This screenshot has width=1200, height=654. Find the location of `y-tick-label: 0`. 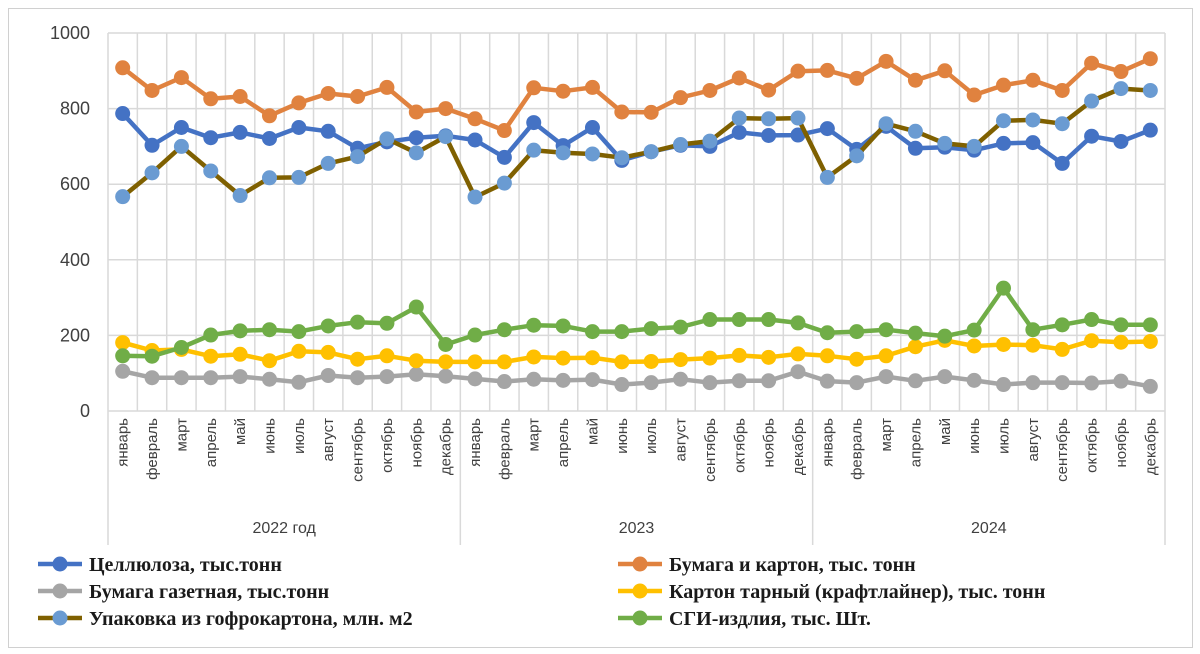

y-tick-label: 0 is located at coordinates (85, 411).